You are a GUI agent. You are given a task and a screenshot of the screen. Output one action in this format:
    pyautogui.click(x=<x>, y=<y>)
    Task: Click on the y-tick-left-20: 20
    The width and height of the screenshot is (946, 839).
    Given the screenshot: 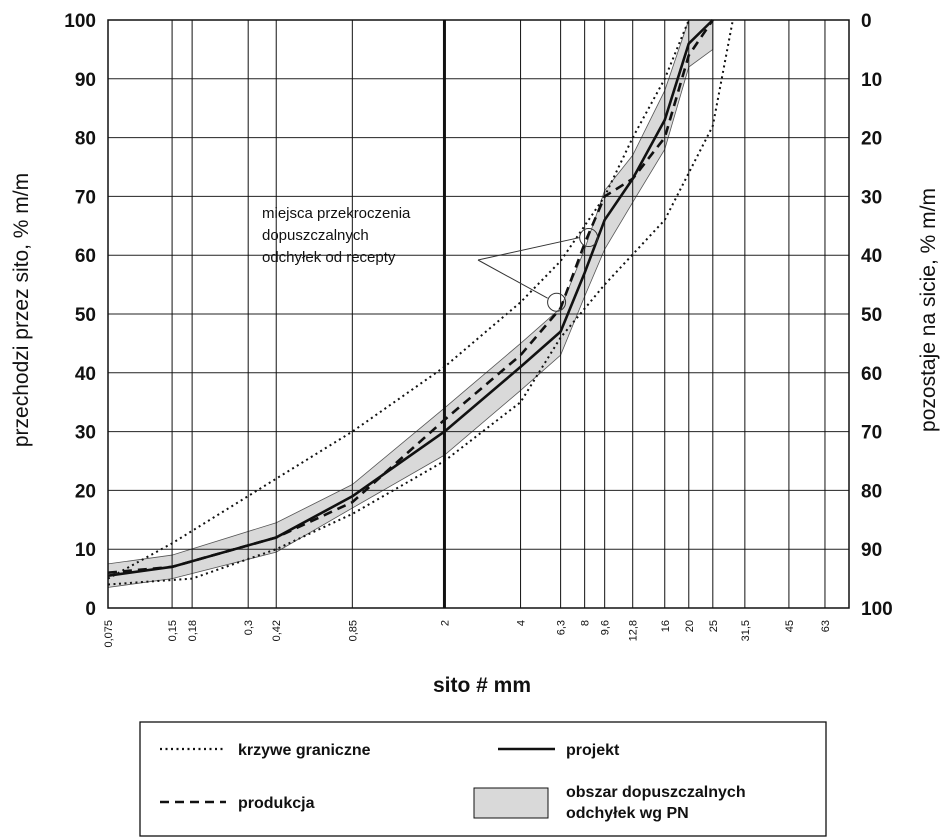 What is the action you would take?
    pyautogui.click(x=85, y=491)
    